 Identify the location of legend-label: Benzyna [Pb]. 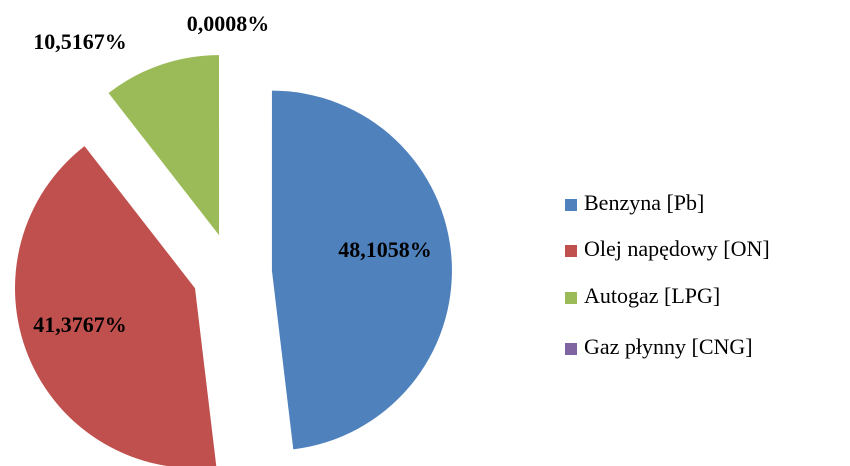
(644, 202).